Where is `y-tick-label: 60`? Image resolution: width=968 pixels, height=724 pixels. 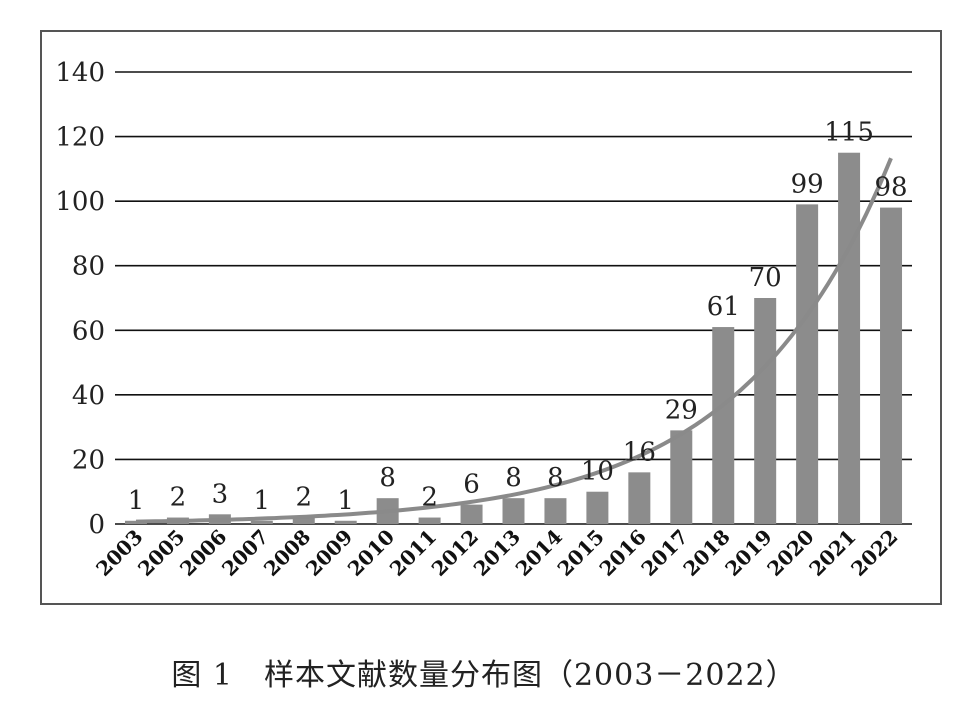 y-tick-label: 60 is located at coordinates (88, 331).